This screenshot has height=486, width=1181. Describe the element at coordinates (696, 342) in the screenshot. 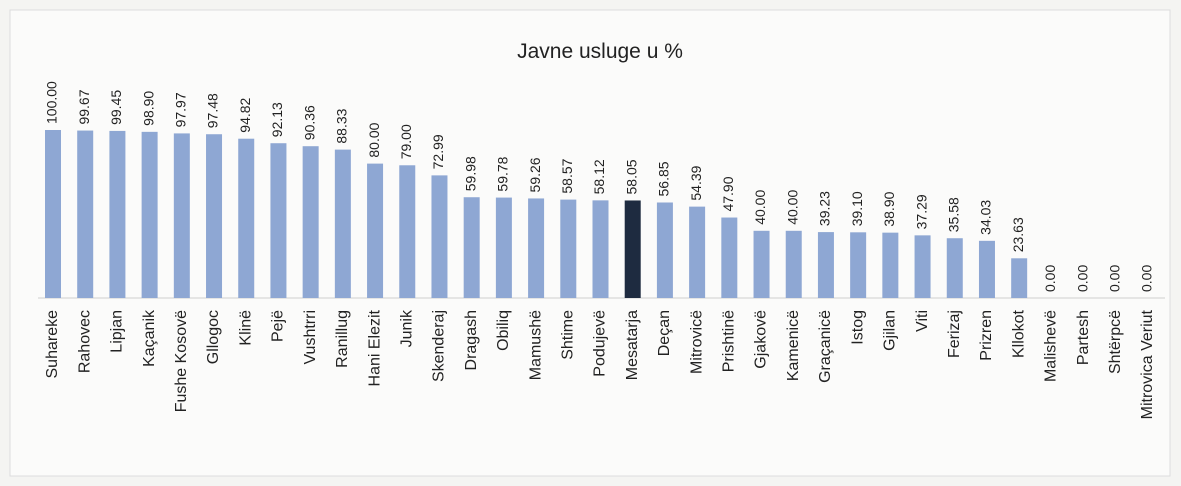

I see `x-tick-label: Mitrovicë` at that location.